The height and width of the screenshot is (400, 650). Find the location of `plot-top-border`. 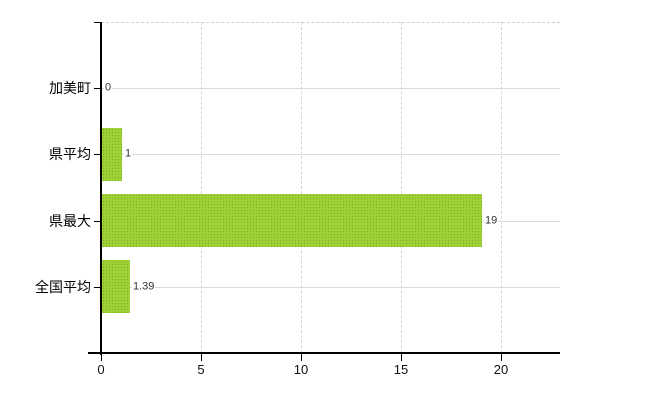

plot-top-border is located at coordinates (330, 22).